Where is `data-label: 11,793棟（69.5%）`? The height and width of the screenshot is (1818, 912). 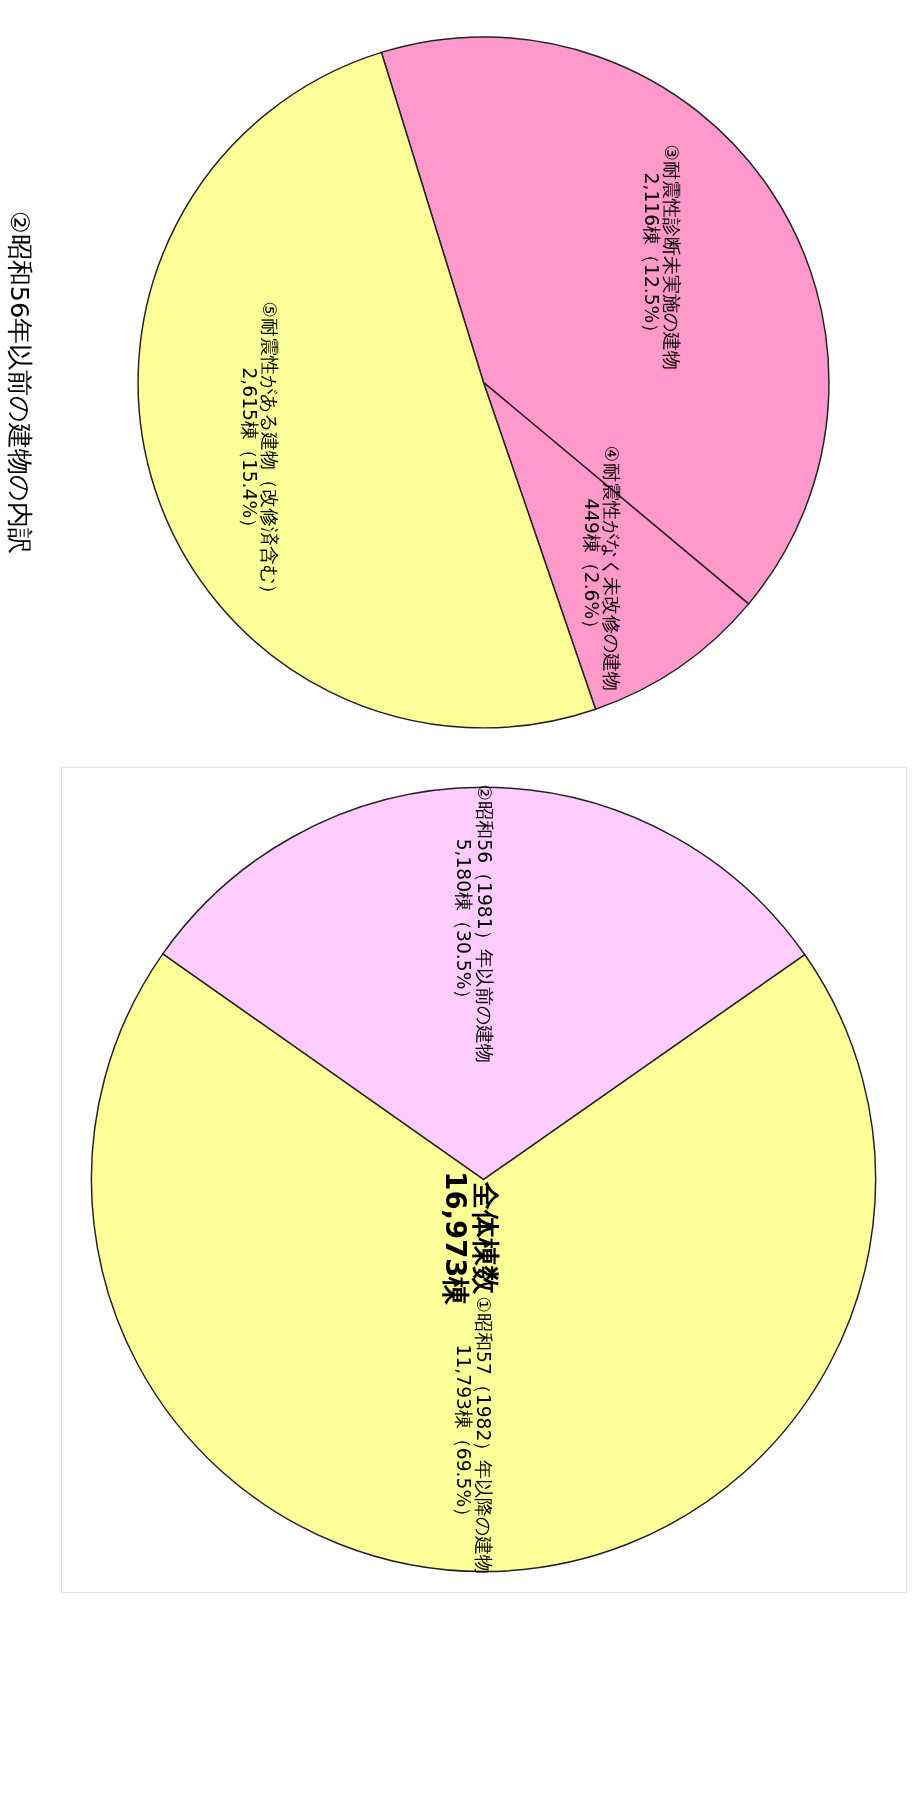
data-label: 11,793棟（69.5%） is located at coordinates (463, 1435).